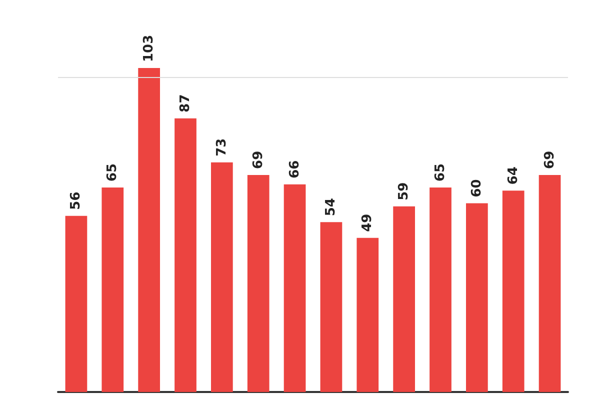 The image size is (600, 400). Describe the element at coordinates (76, 201) in the screenshot. I see `data-label: 56` at that location.